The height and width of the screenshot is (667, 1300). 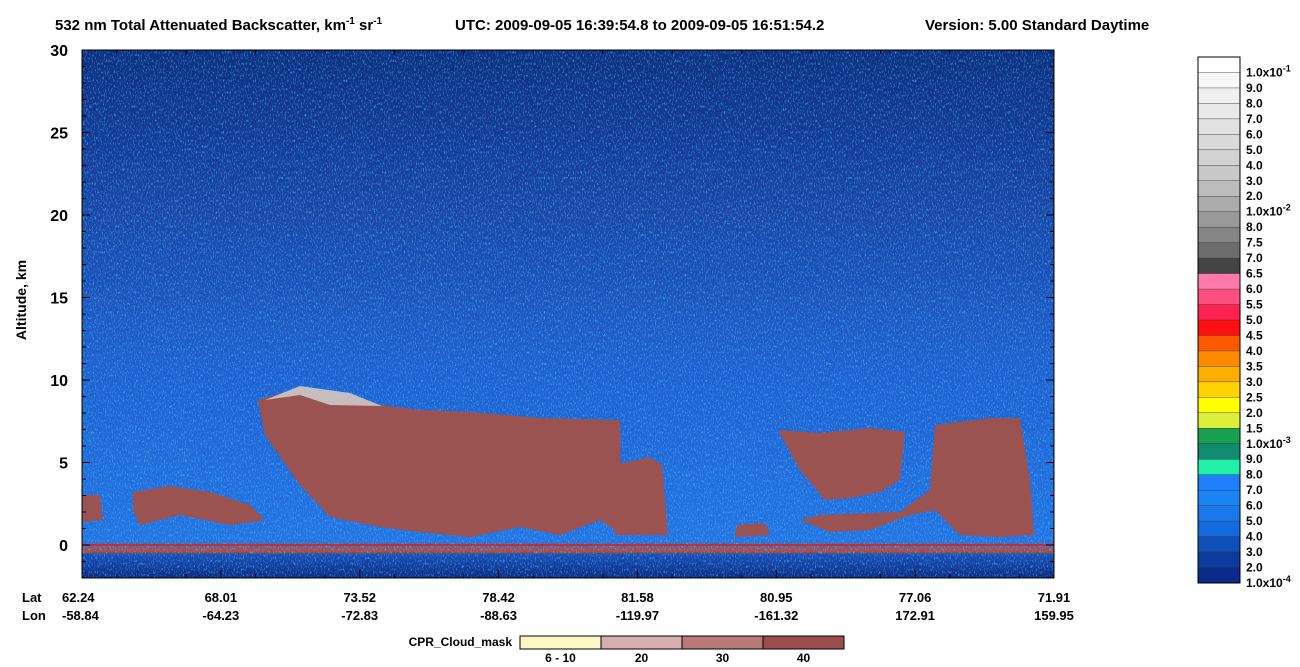 What do you see at coordinates (915, 615) in the screenshot?
I see `lon-tick-label: 172.91` at bounding box center [915, 615].